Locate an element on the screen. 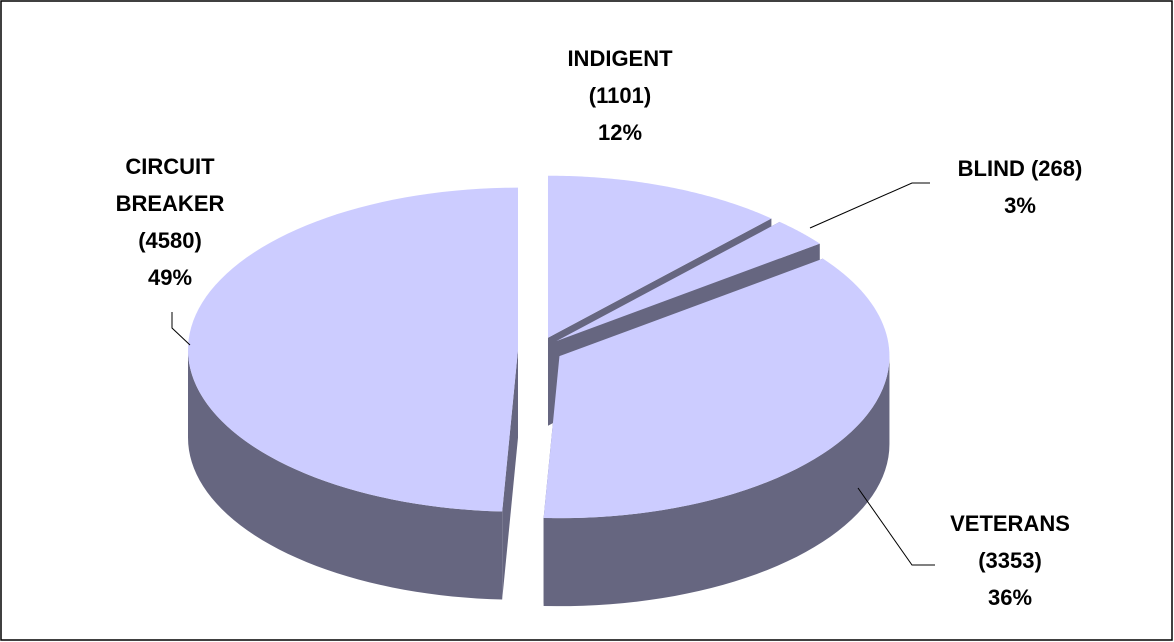  percent-label: 36% is located at coordinates (1010, 597).